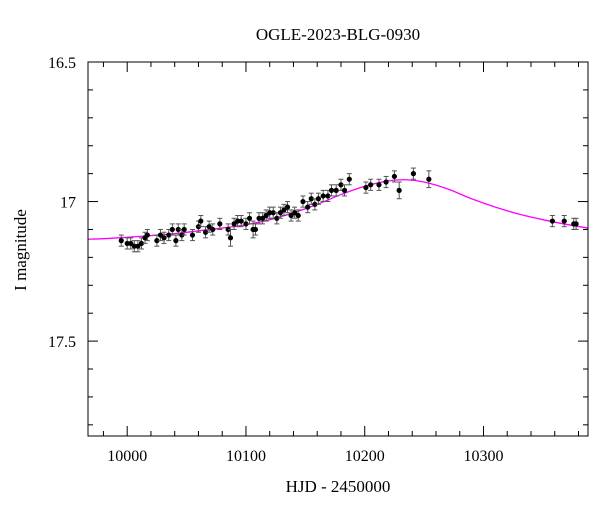  Describe the element at coordinates (20, 250) in the screenshot. I see `y-axis-label: I magnitude` at that location.